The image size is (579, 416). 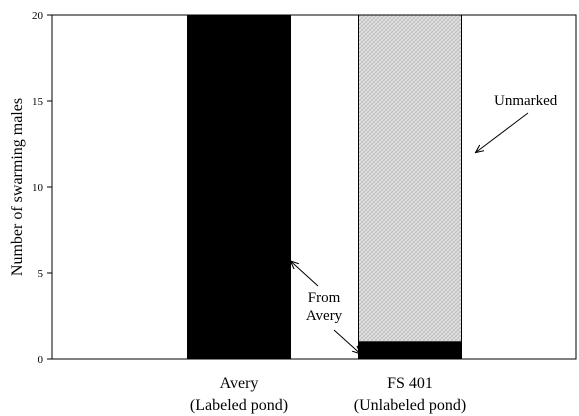 What do you see at coordinates (38, 16) in the screenshot?
I see `y-tick-label: 20` at bounding box center [38, 16].